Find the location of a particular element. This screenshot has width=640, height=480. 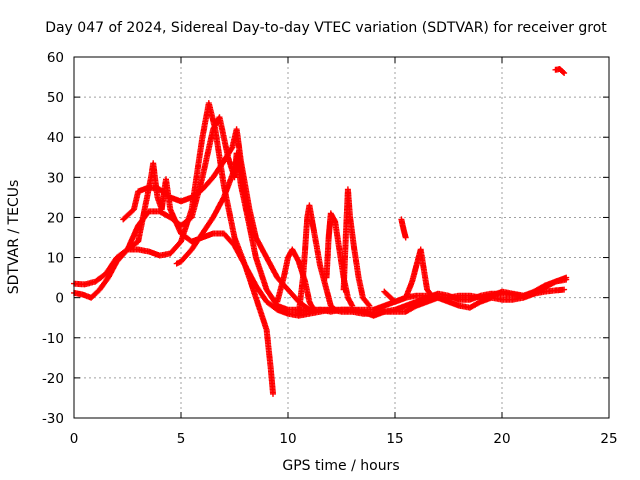

y-tick-label: 30 is located at coordinates (55, 178).